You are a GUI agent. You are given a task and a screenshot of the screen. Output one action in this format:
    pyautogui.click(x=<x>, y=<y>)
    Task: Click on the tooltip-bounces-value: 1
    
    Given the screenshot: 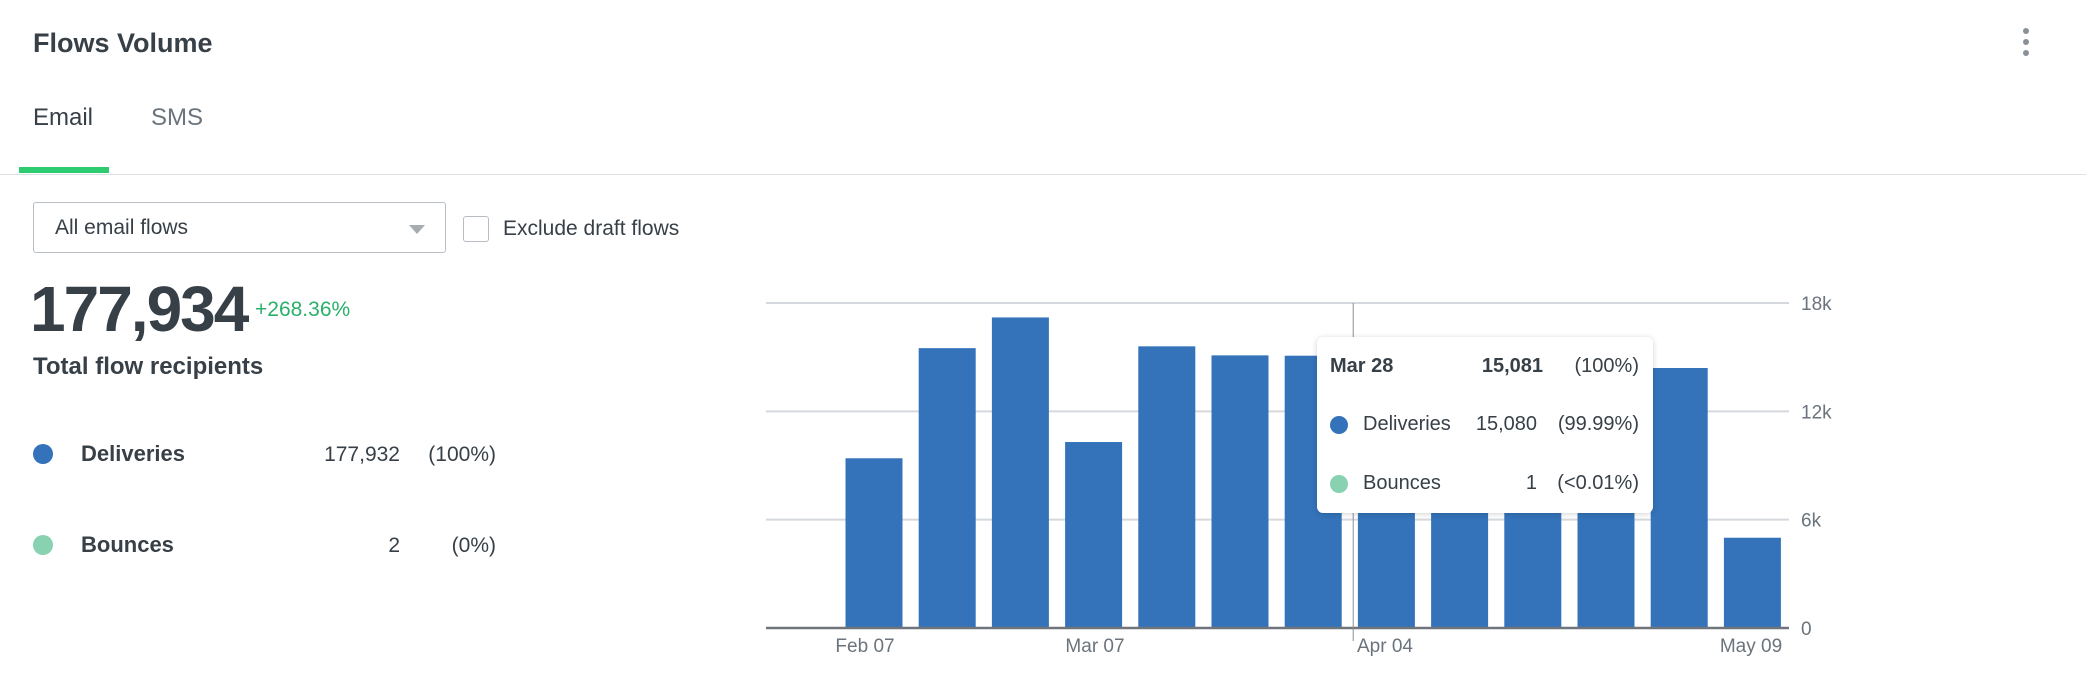 What is the action you would take?
    pyautogui.click(x=1531, y=483)
    